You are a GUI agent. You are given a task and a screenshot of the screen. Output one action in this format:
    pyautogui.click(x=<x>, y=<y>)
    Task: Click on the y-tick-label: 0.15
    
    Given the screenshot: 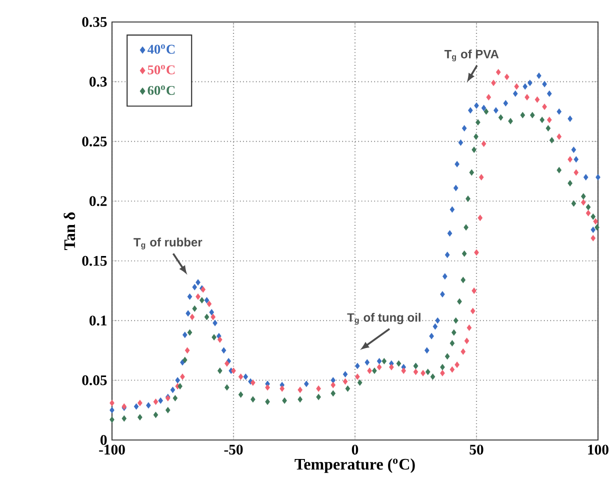 What is the action you would take?
    pyautogui.click(x=94, y=261)
    